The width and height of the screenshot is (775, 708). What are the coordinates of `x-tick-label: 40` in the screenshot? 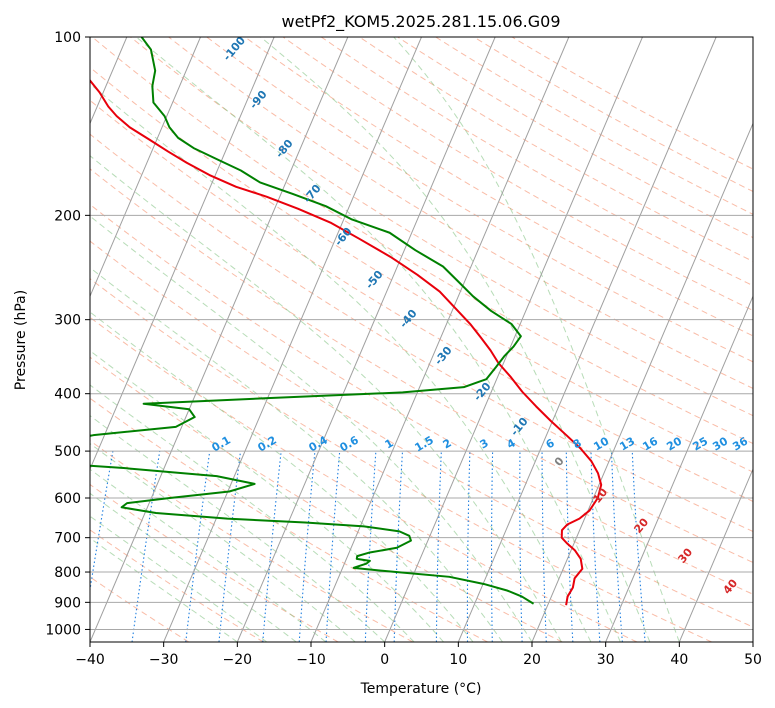 It's located at (679, 660).